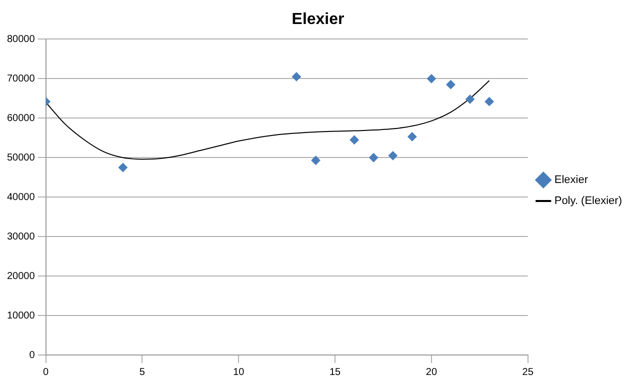  What do you see at coordinates (335, 372) in the screenshot?
I see `x-tick-label: 15` at bounding box center [335, 372].